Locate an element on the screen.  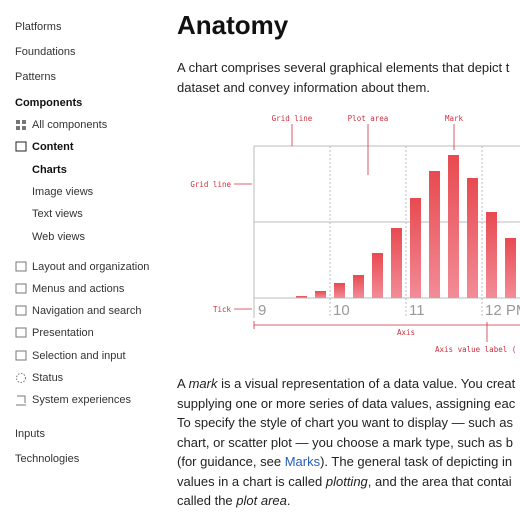
body-line: called the plot area. is located at coordinates (233, 501).